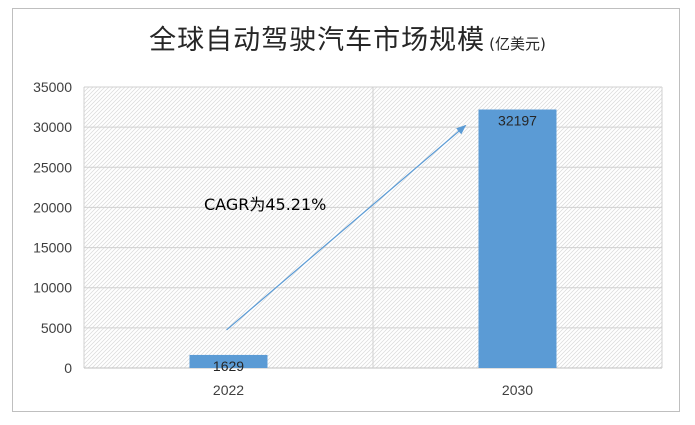  What do you see at coordinates (317, 40) in the screenshot?
I see `title-text: 全球自动驾驶汽车市场规模` at bounding box center [317, 40].